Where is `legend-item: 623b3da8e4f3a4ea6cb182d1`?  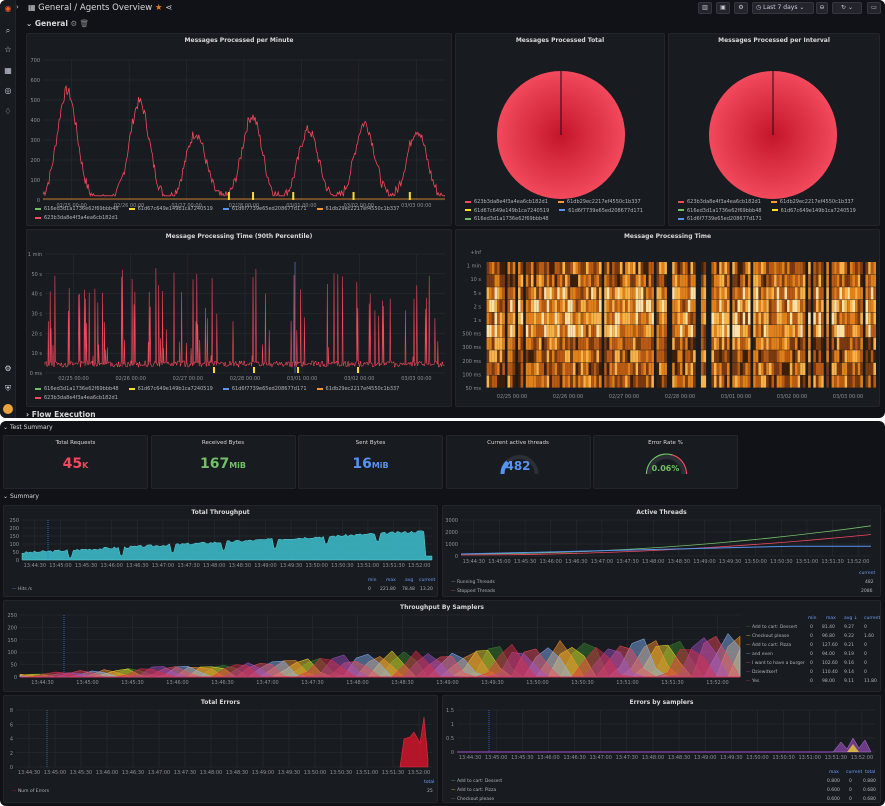 legend-item: 623b3da8e4f3a4ea6cb182d1 is located at coordinates (81, 398).